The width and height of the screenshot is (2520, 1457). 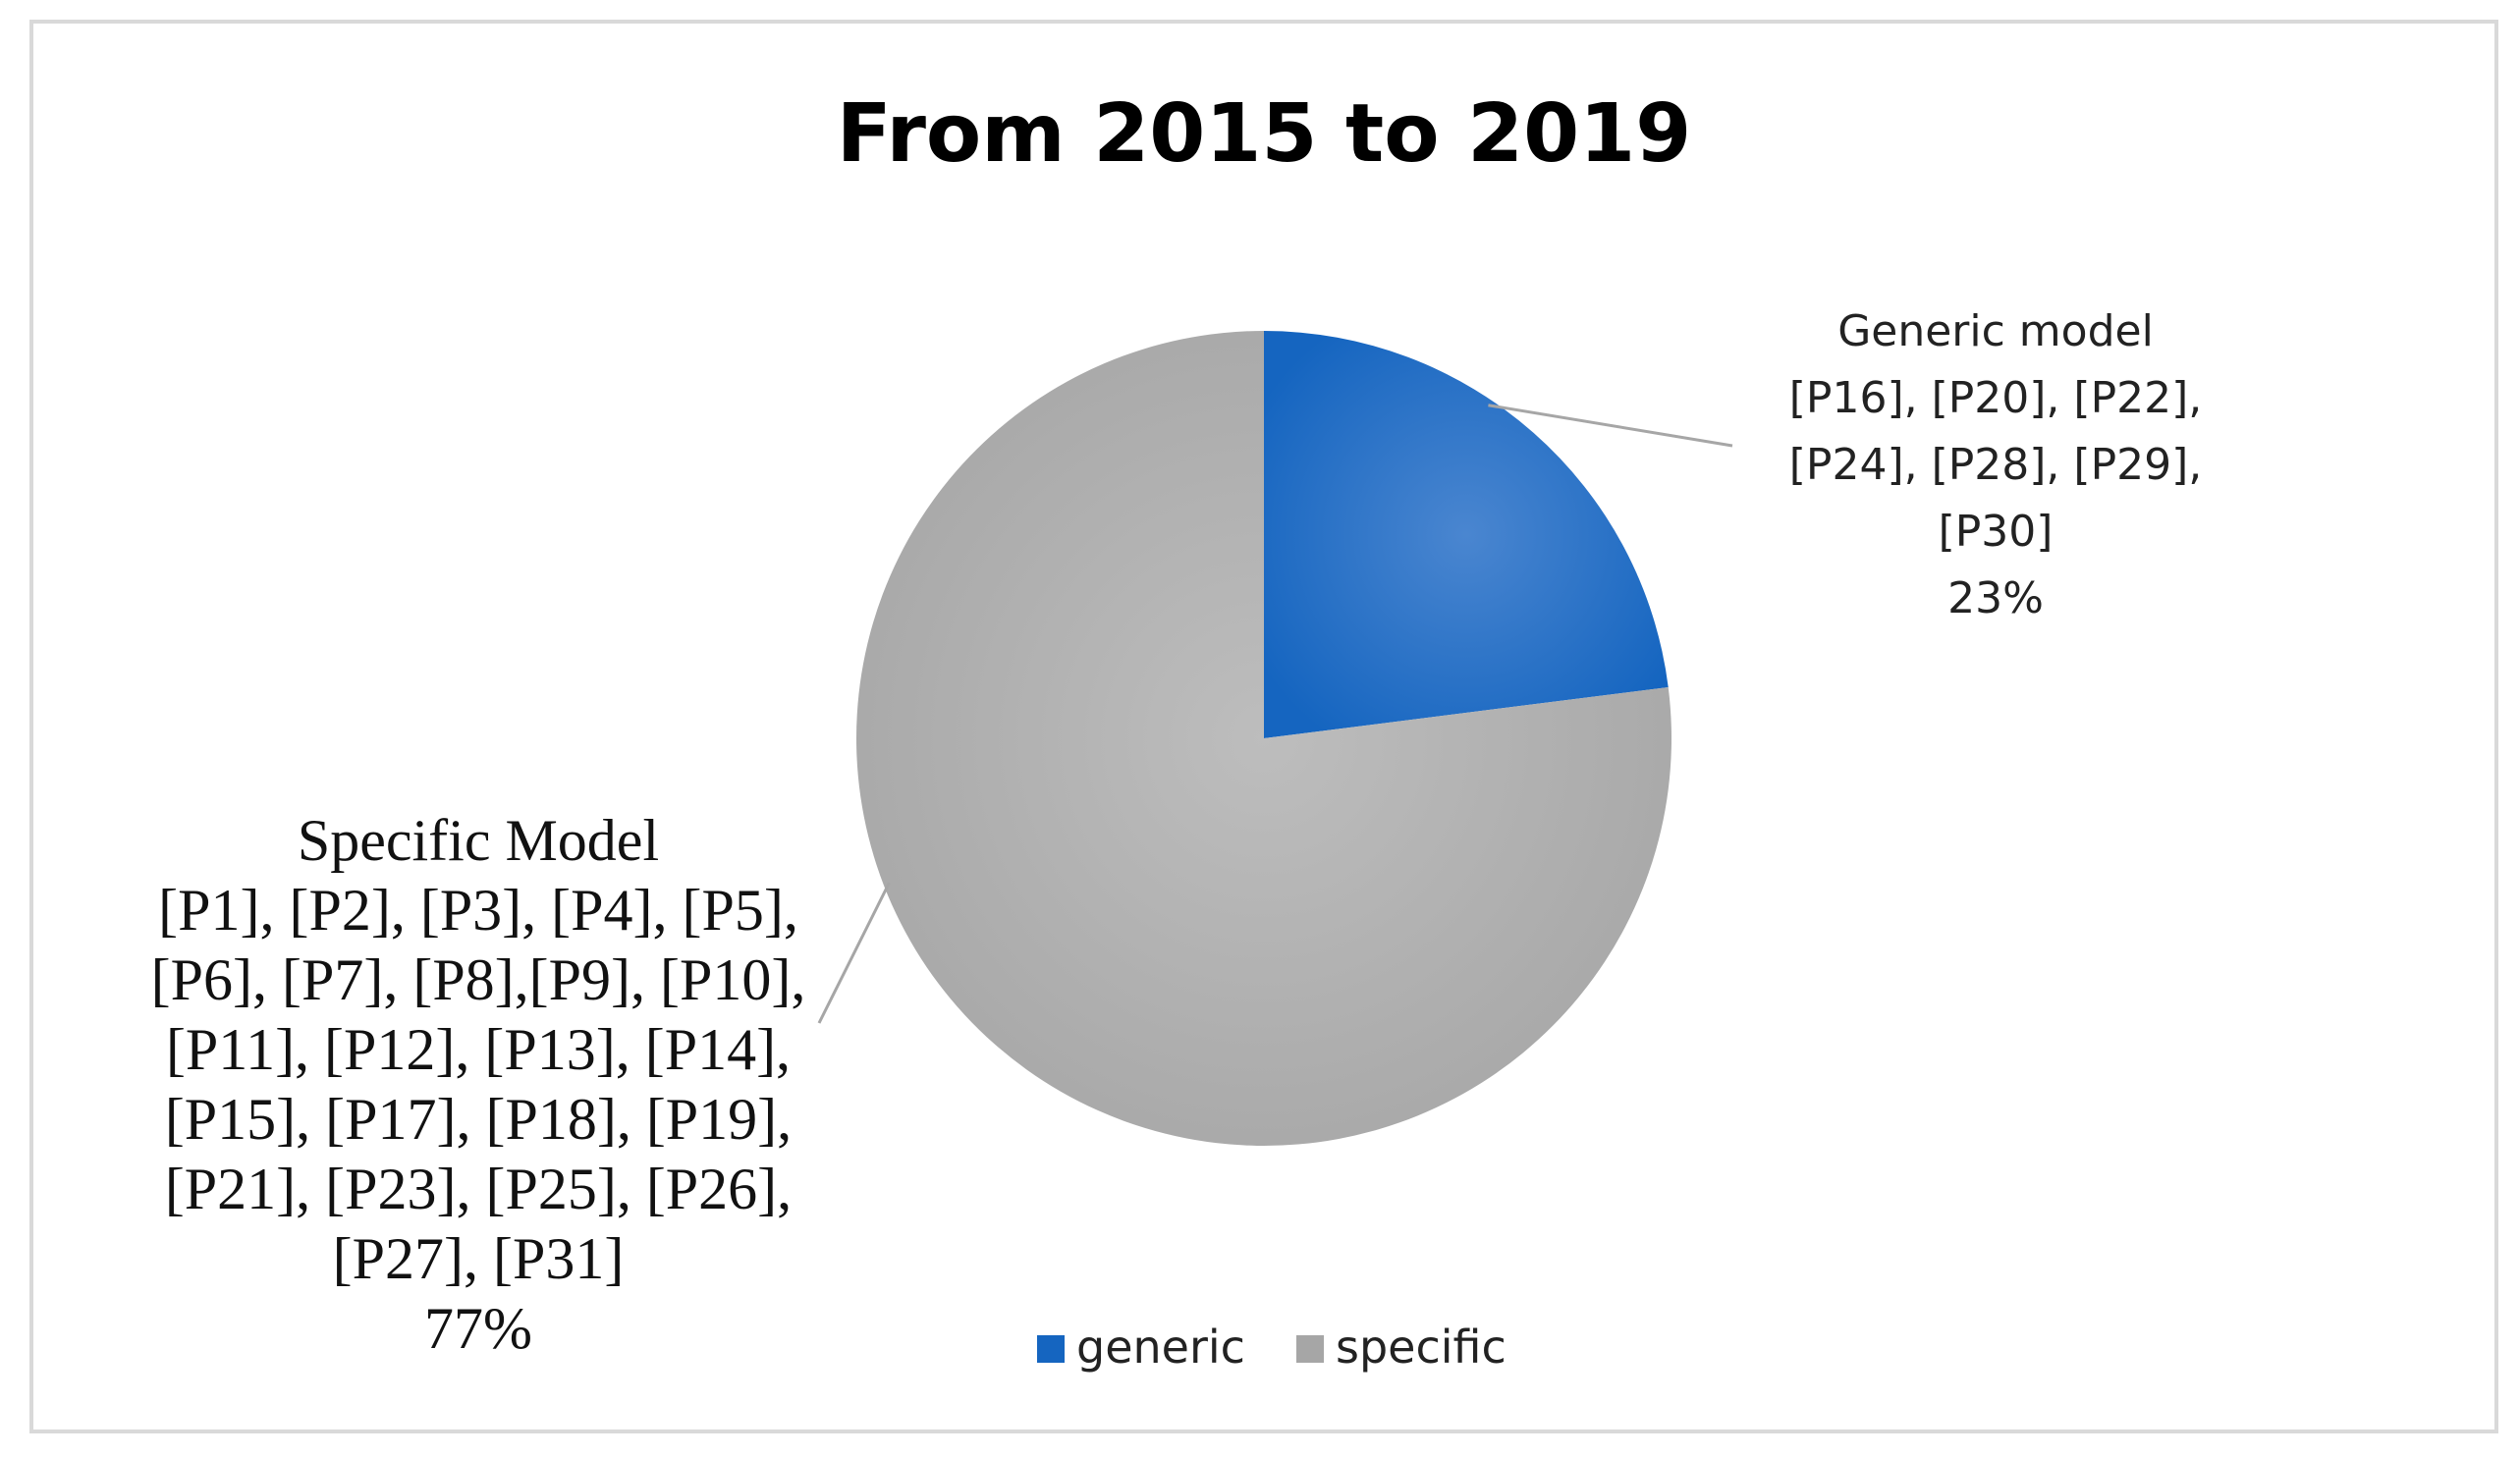 What do you see at coordinates (1160, 1348) in the screenshot?
I see `legend-label-generic: generic` at bounding box center [1160, 1348].